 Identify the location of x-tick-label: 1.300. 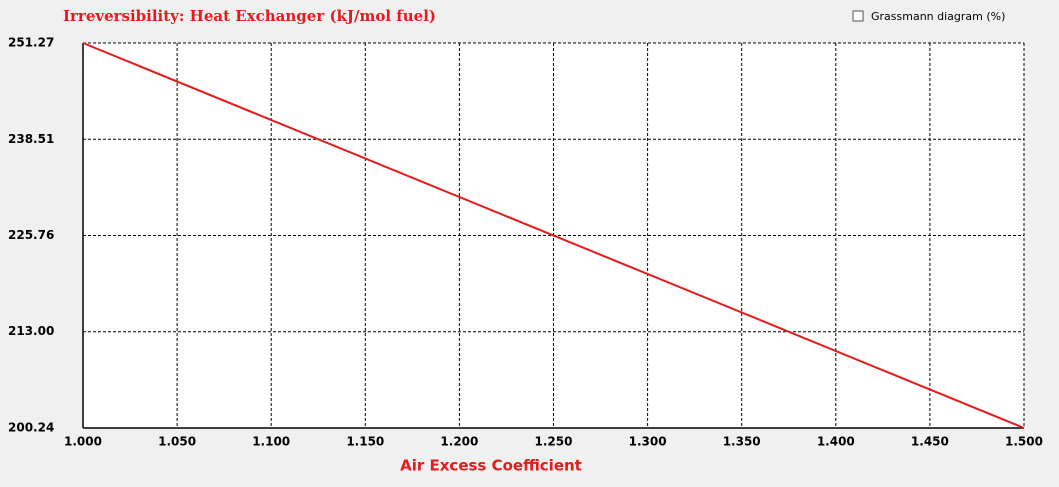
(648, 442).